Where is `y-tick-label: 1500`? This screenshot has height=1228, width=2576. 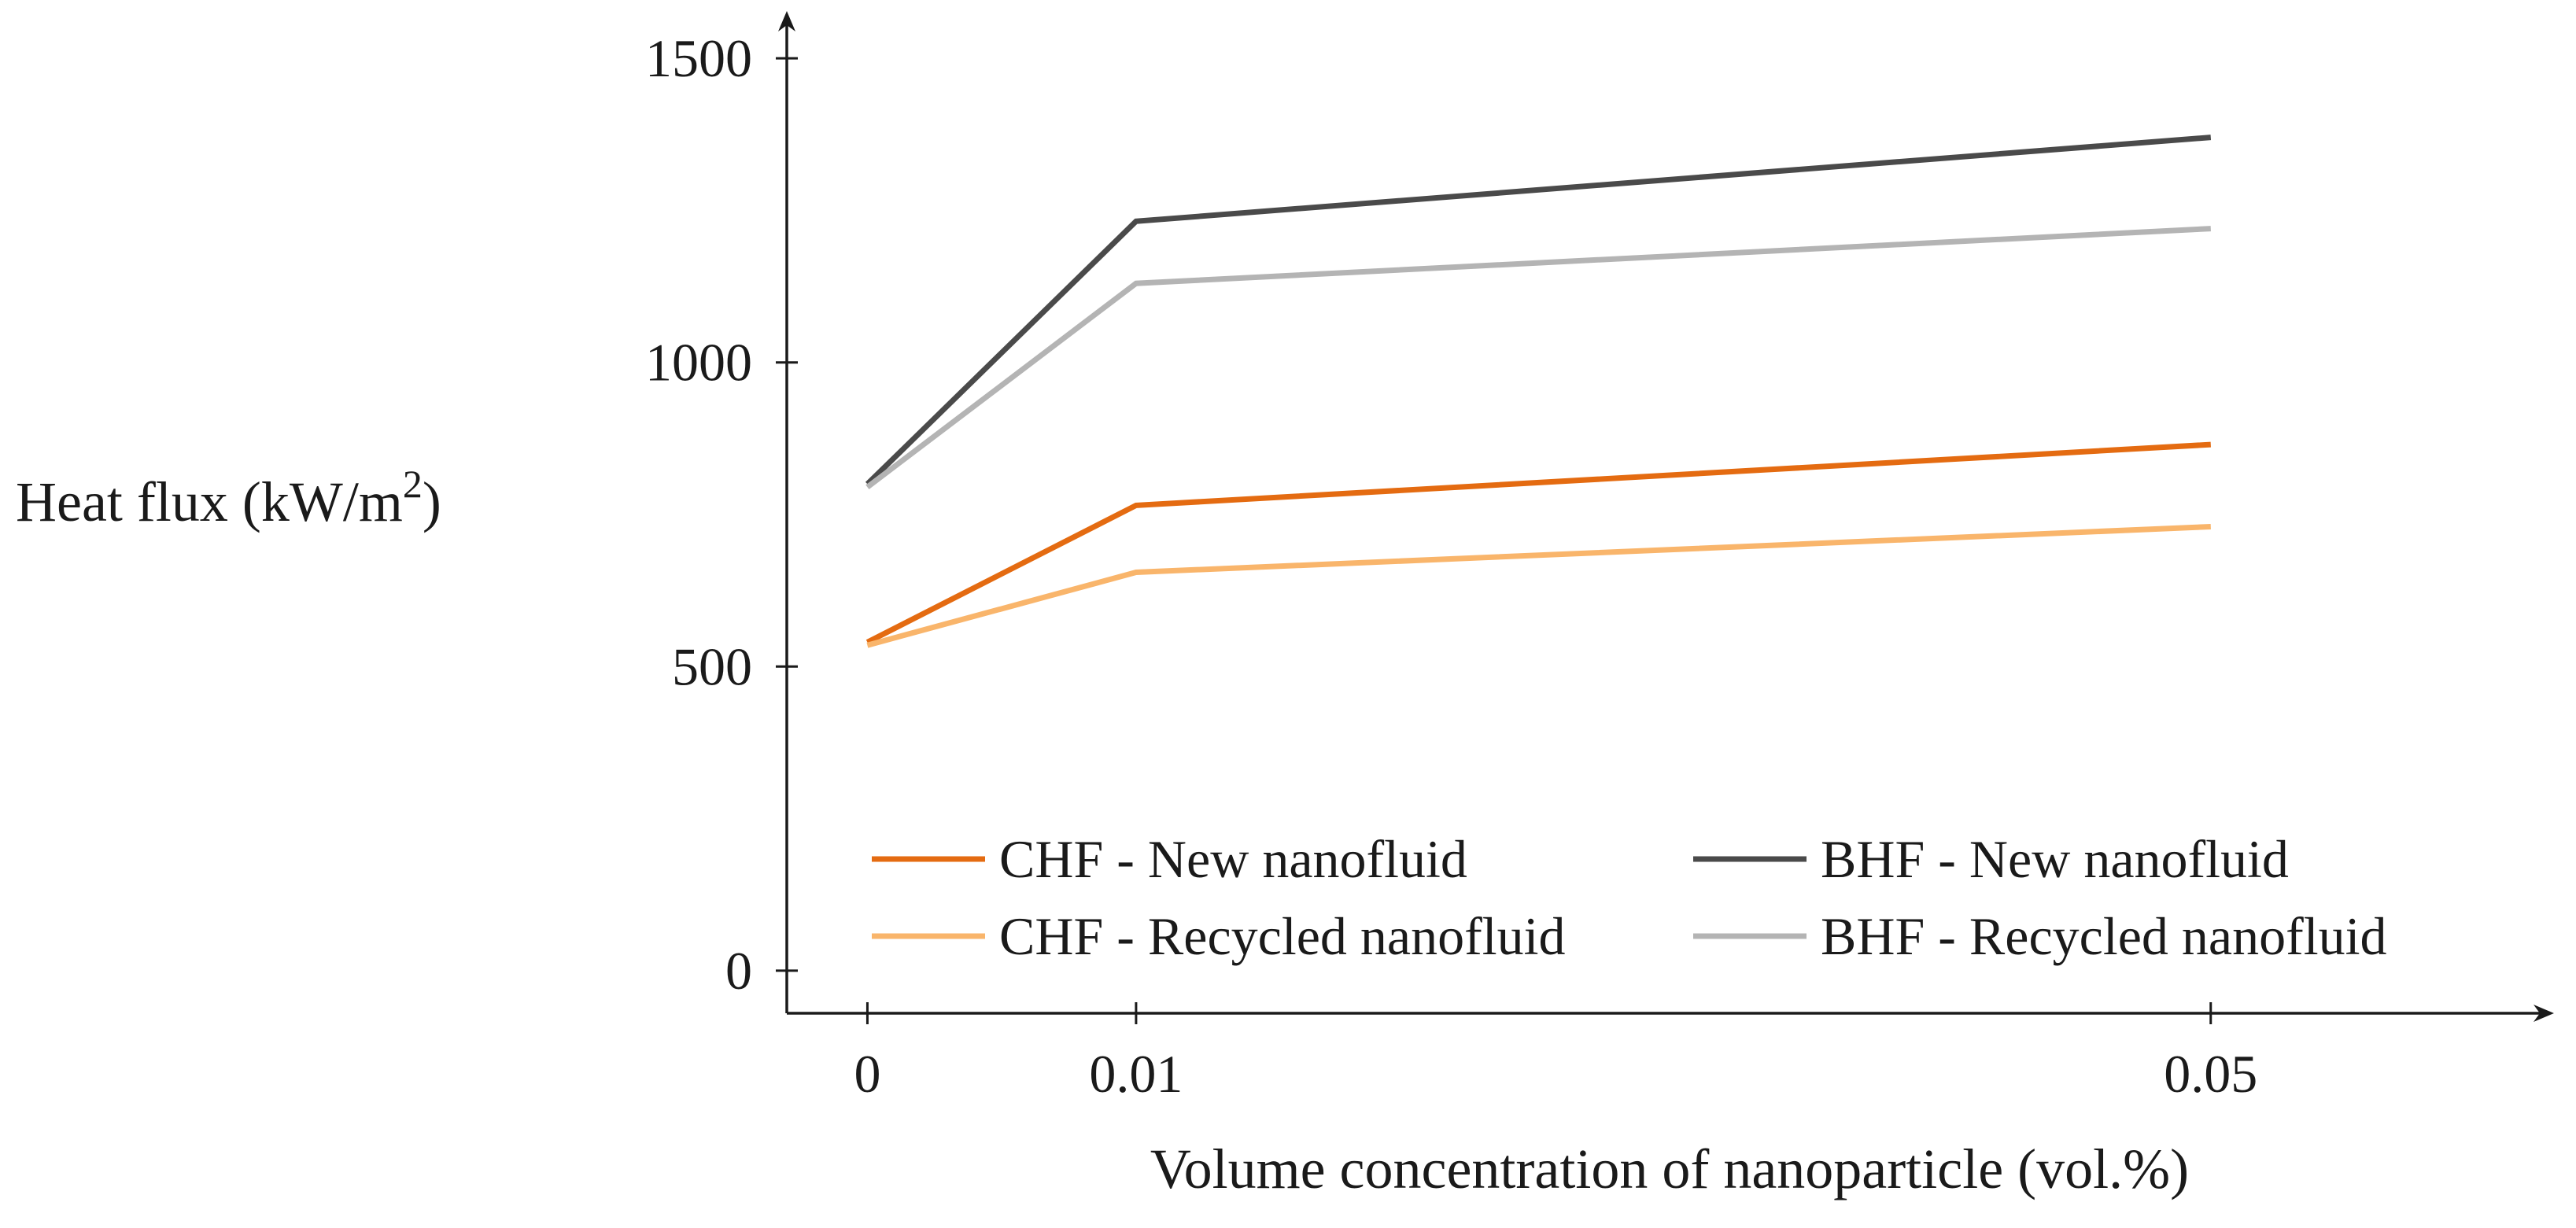 y-tick-label: 1500 is located at coordinates (699, 58).